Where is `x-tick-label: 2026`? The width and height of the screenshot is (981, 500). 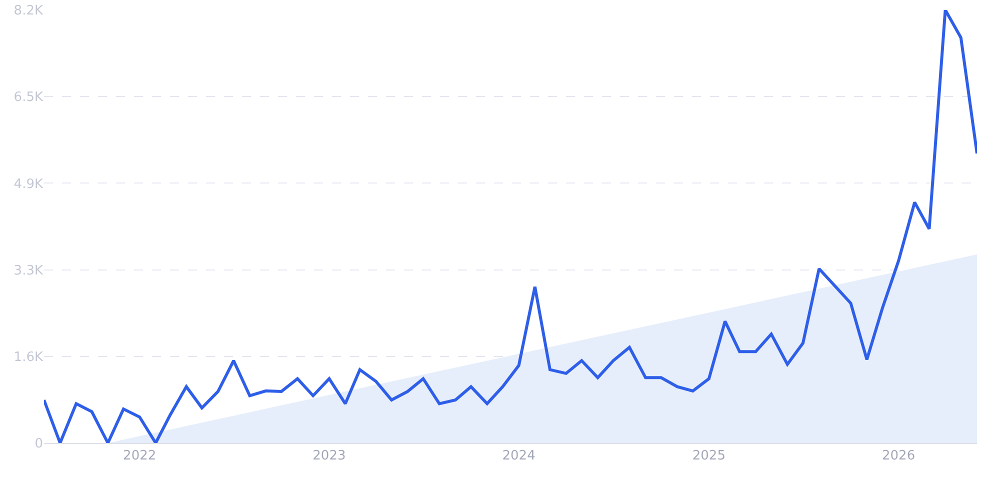 x-tick-label: 2026 is located at coordinates (899, 456).